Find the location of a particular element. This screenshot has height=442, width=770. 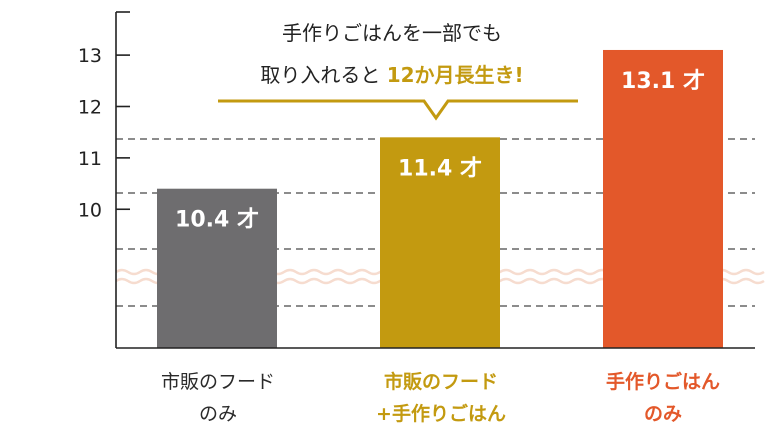

bar-value-label: 10.4 才 is located at coordinates (217, 220).